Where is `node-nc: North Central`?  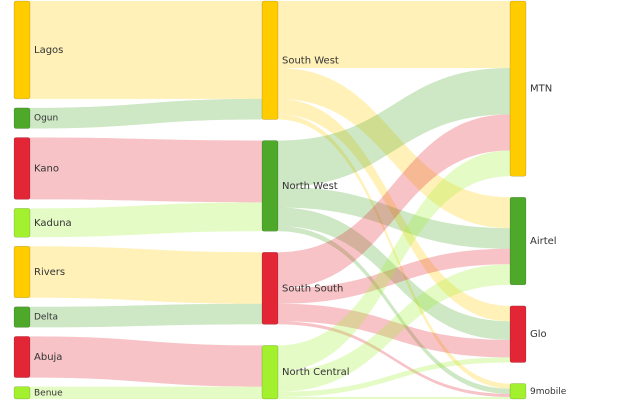
node-nc: North Central is located at coordinates (305, 372).